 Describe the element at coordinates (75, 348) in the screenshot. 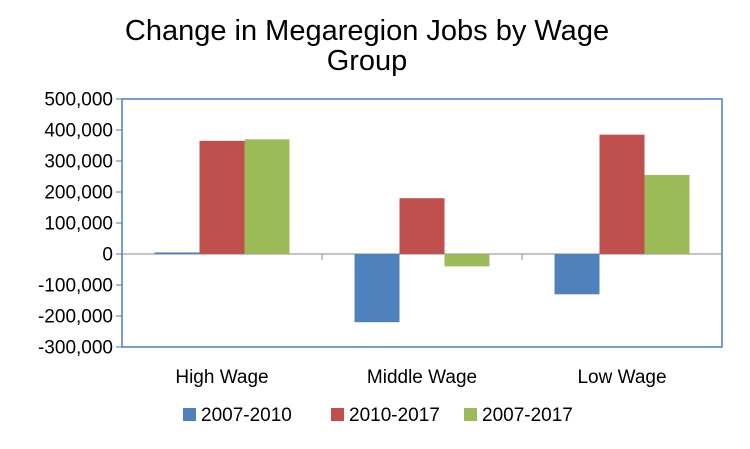

I see `y-tick-label: -300,000` at that location.